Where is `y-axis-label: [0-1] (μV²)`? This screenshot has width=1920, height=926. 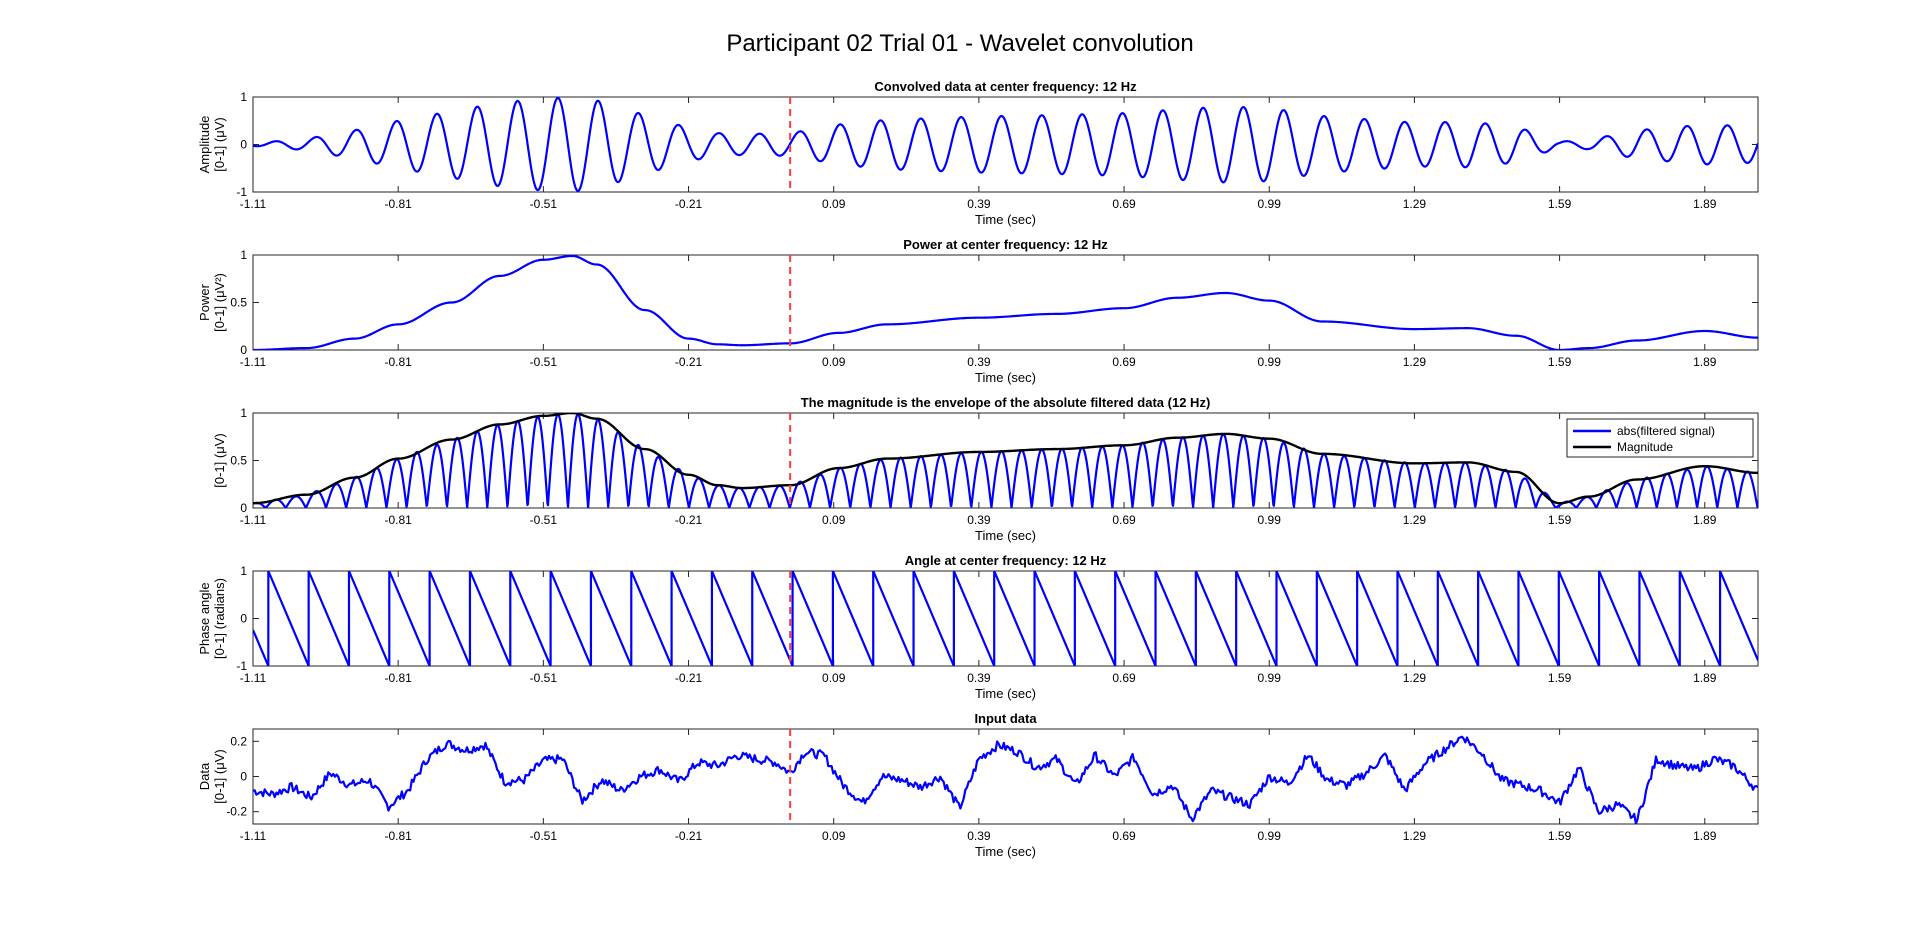
y-axis-label: [0-1] (μV²) is located at coordinates (219, 302).